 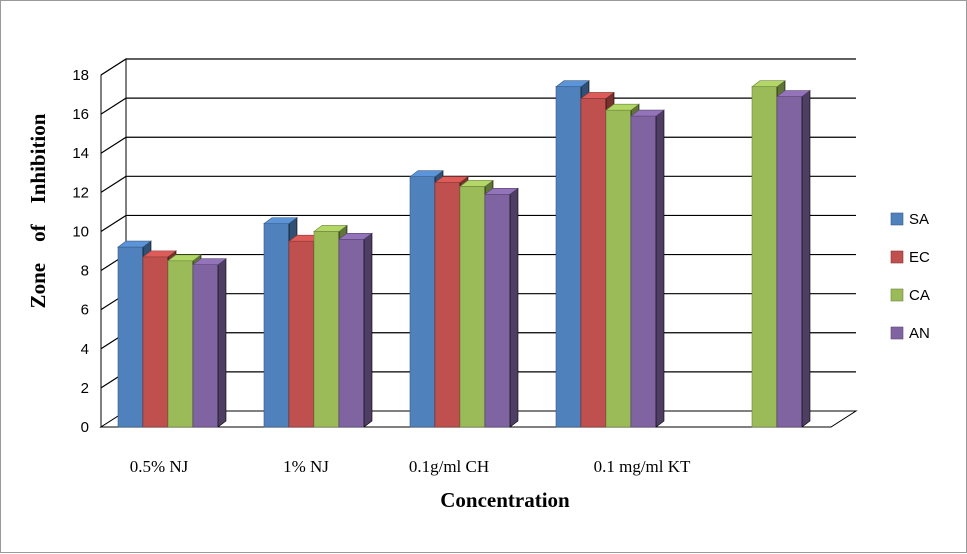 What do you see at coordinates (505, 500) in the screenshot?
I see `x-axis-title: Concentration` at bounding box center [505, 500].